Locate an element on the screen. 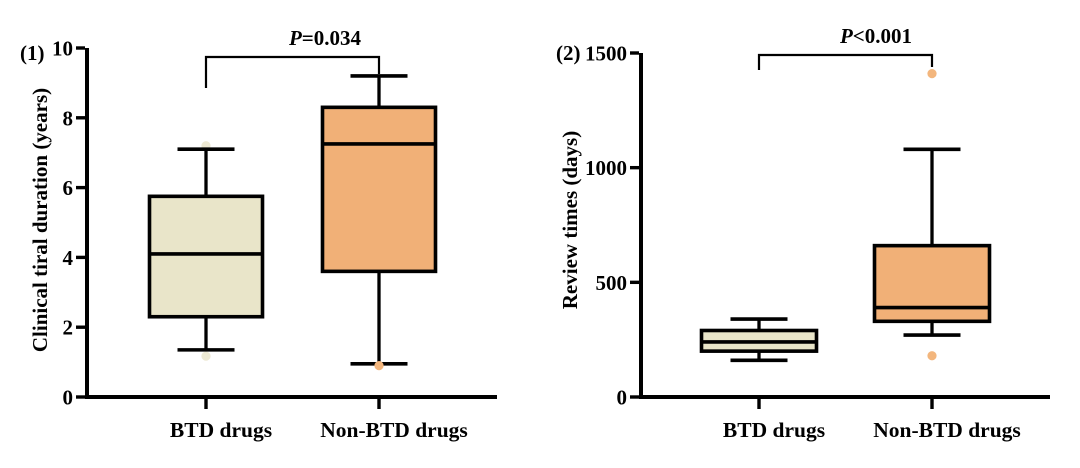 The height and width of the screenshot is (468, 1080). y-axis-tick-label: 1500 is located at coordinates (606, 54).